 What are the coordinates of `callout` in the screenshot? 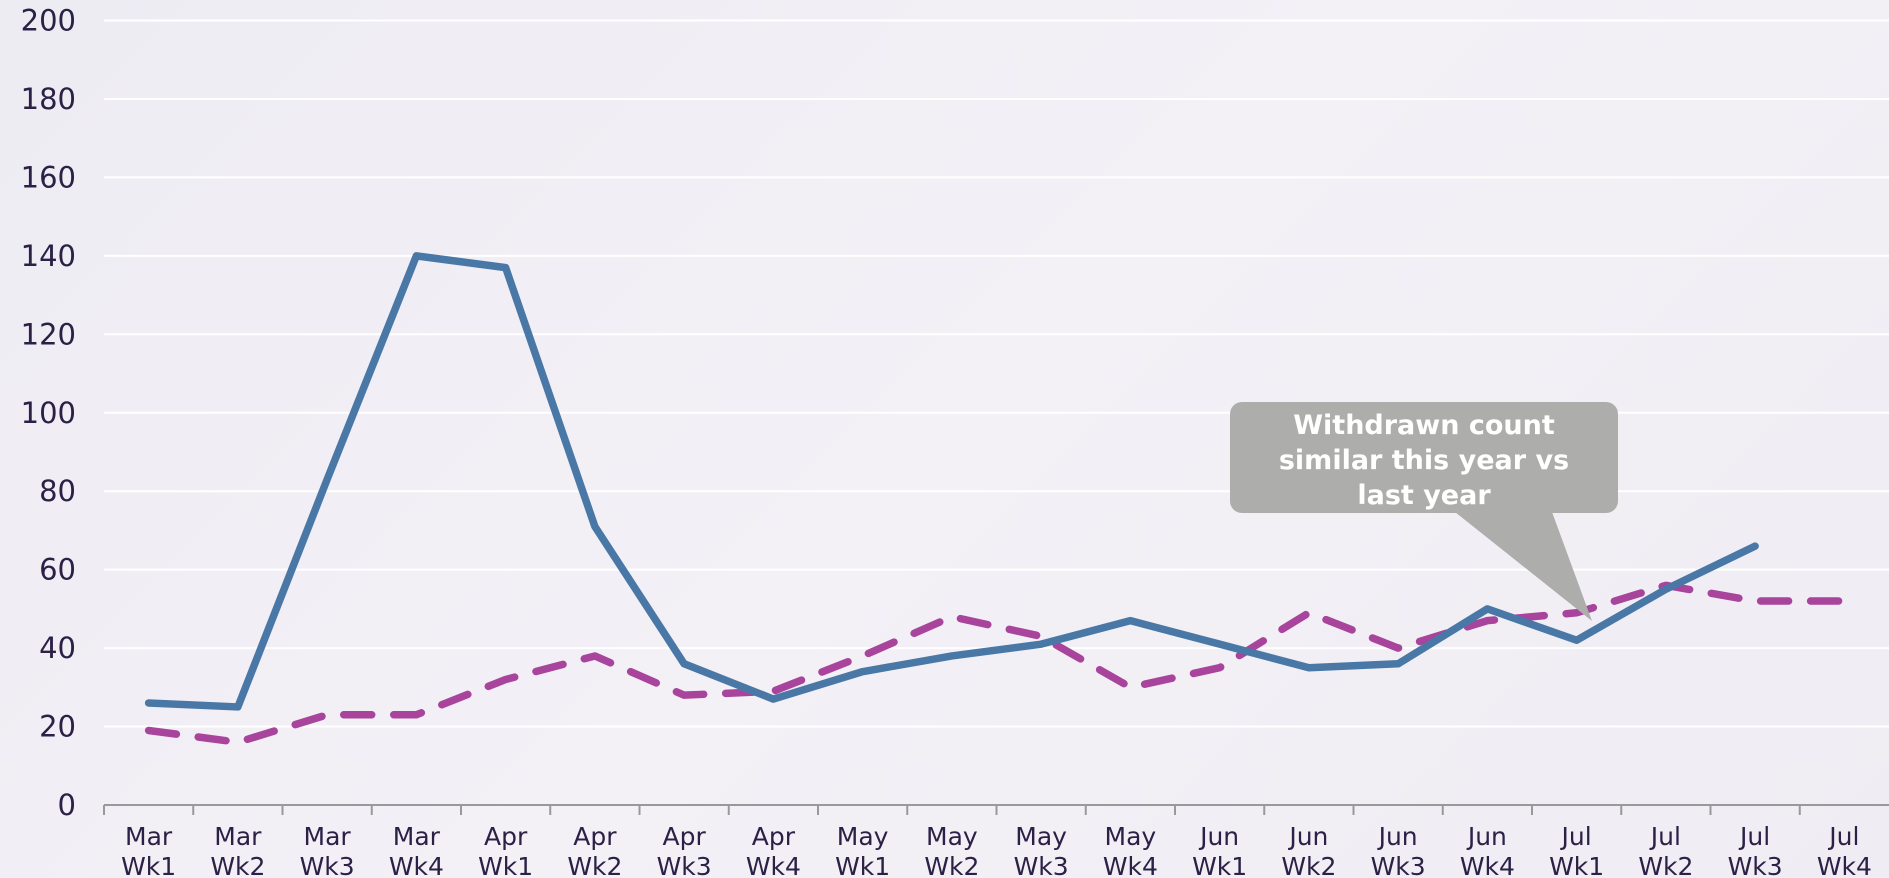 It's located at (1424, 457).